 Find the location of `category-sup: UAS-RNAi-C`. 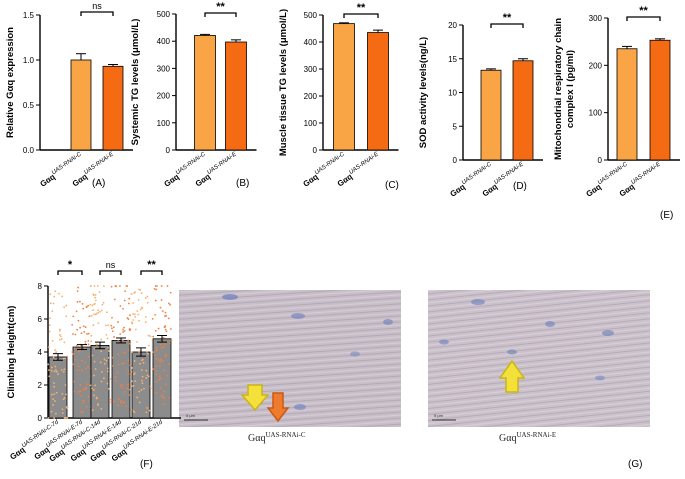

category-sup: UAS-RNAi-C is located at coordinates (191, 163).